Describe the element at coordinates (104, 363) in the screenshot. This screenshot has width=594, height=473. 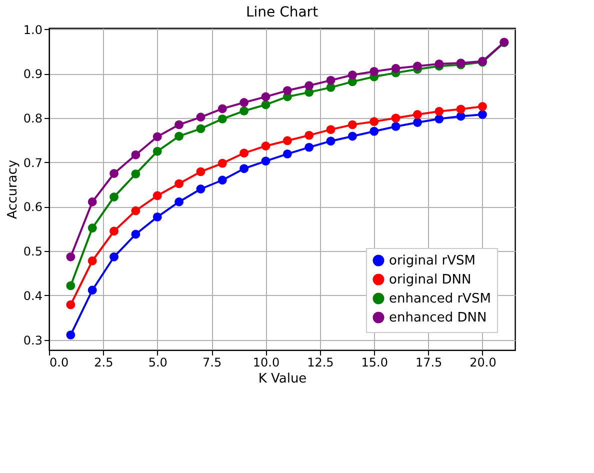
I see `x-tick-label: 2.5` at that location.